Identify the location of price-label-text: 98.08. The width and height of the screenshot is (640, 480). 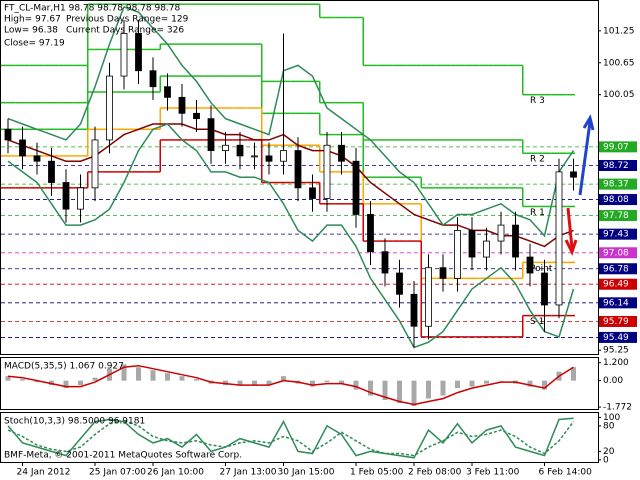
(616, 200).